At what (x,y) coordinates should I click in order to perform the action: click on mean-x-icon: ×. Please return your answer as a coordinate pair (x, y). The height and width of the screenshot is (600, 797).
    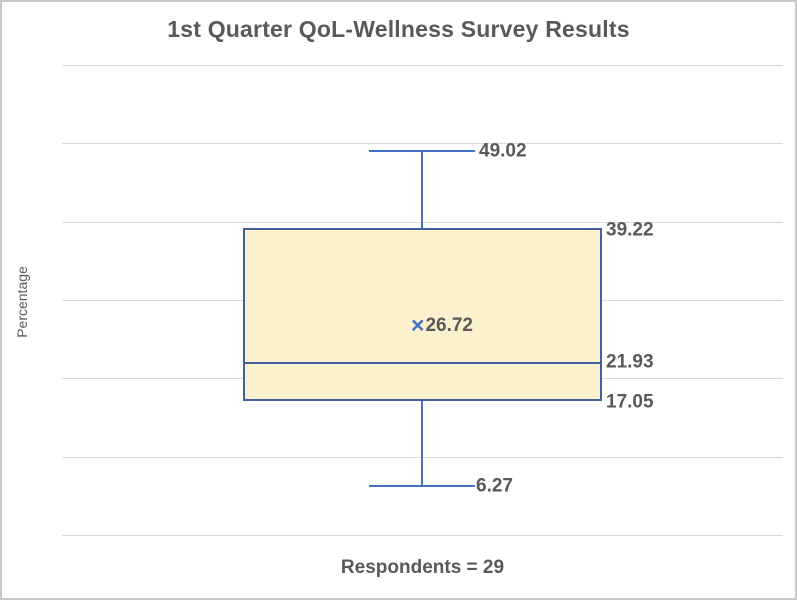
    Looking at the image, I should click on (418, 324).